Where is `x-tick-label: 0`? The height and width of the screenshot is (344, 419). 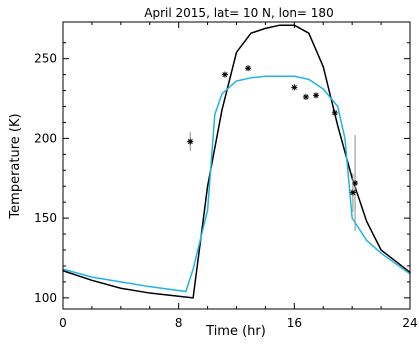
x-tick-label: 0 is located at coordinates (63, 323).